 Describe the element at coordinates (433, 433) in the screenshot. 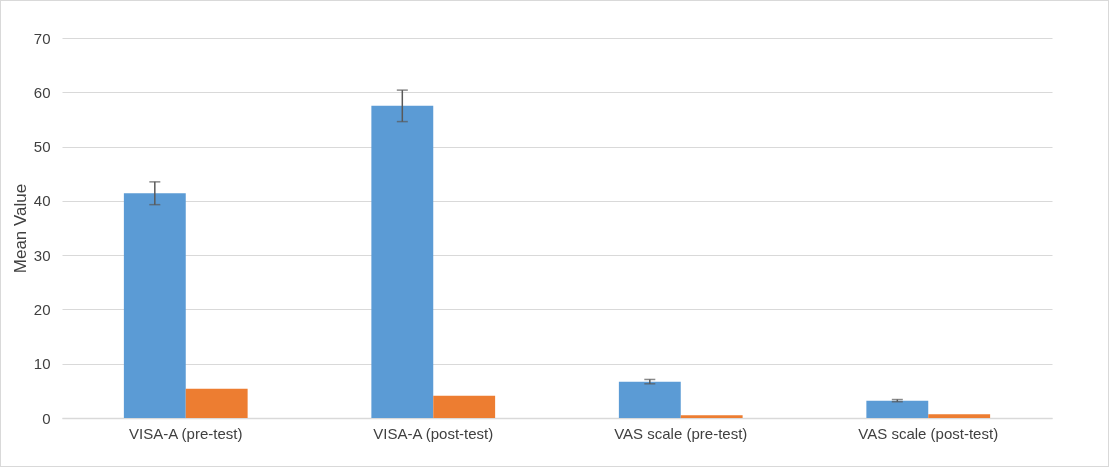

I see `x-tick-label: VISA-A (post-test)` at that location.